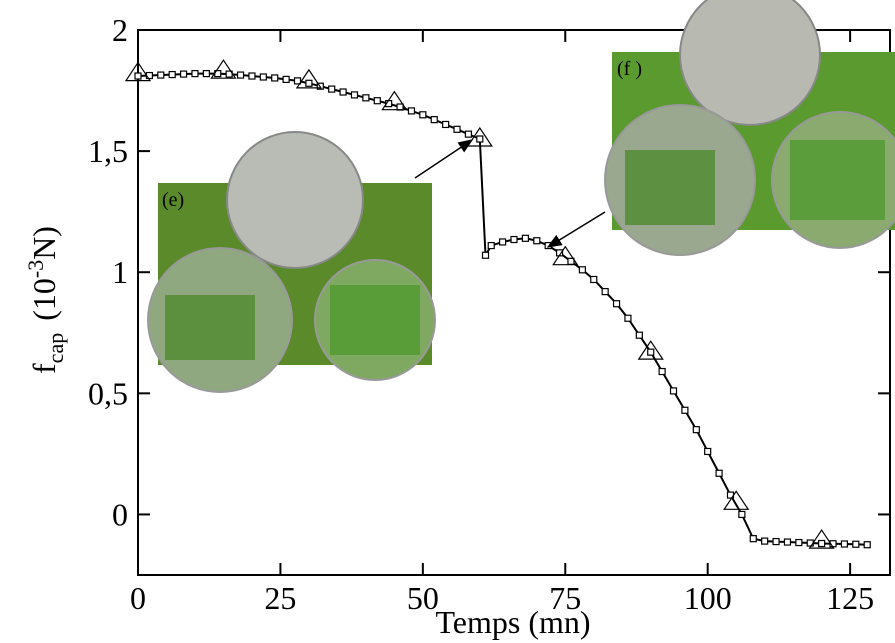  Describe the element at coordinates (44, 368) in the screenshot. I see `y-label-main: f` at that location.